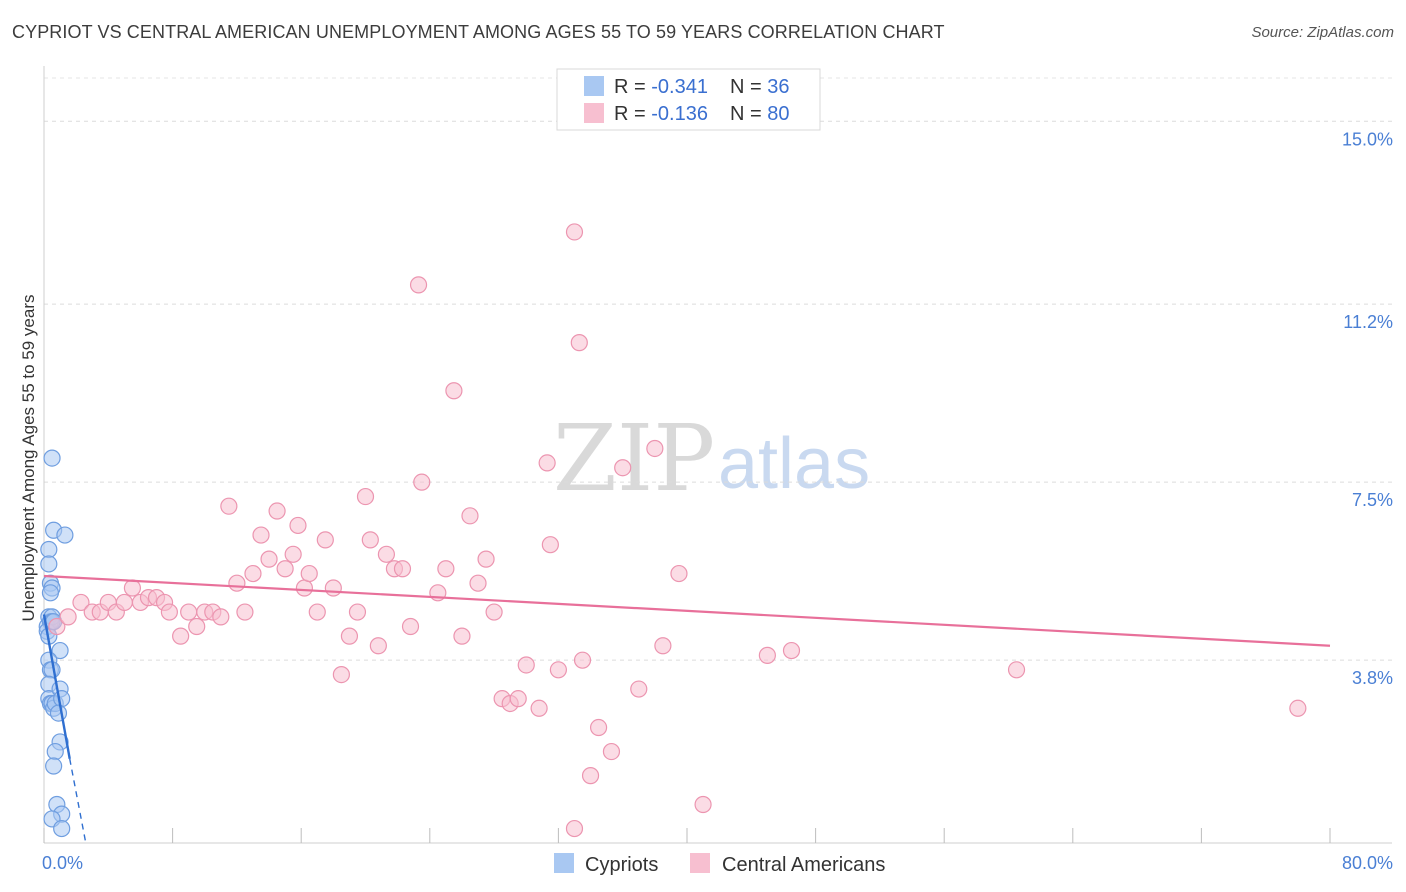  I want to click on legend-n-row-2: N = 80, so click(760, 114).